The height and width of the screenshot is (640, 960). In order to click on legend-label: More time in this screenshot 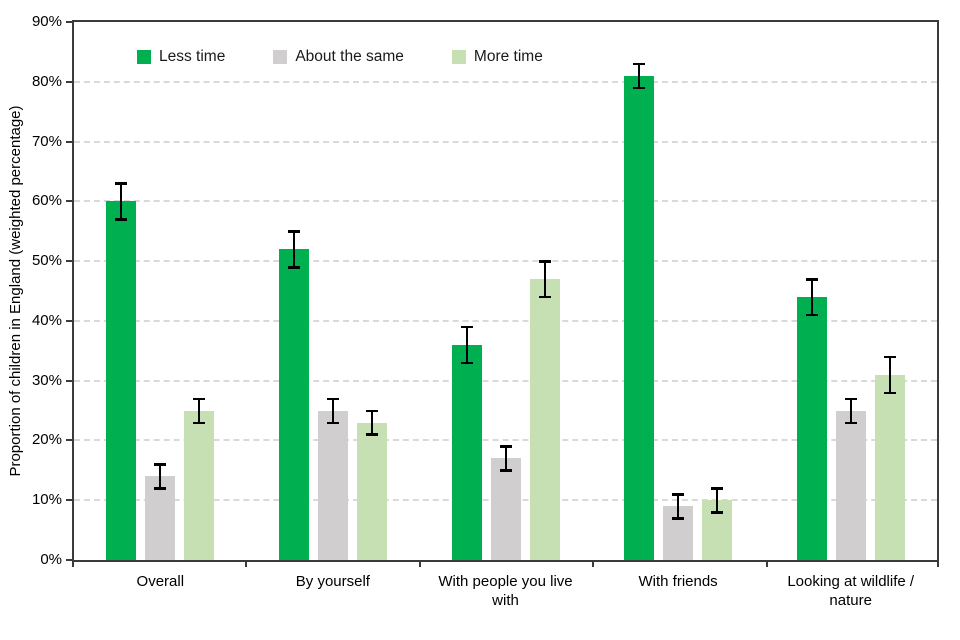, I will do `click(508, 56)`.